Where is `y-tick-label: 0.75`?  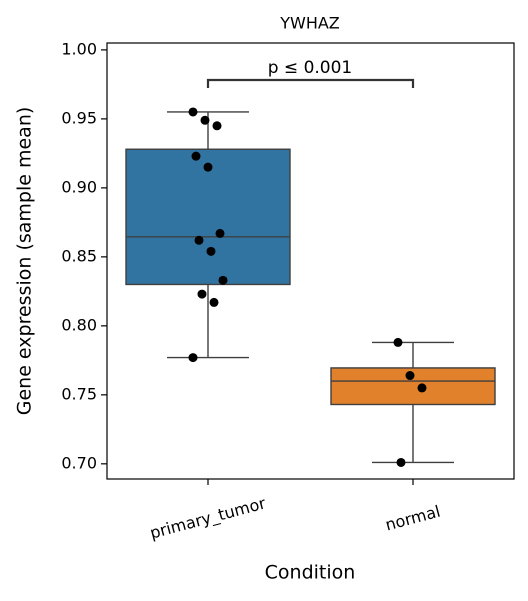
y-tick-label: 0.75 is located at coordinates (79, 393).